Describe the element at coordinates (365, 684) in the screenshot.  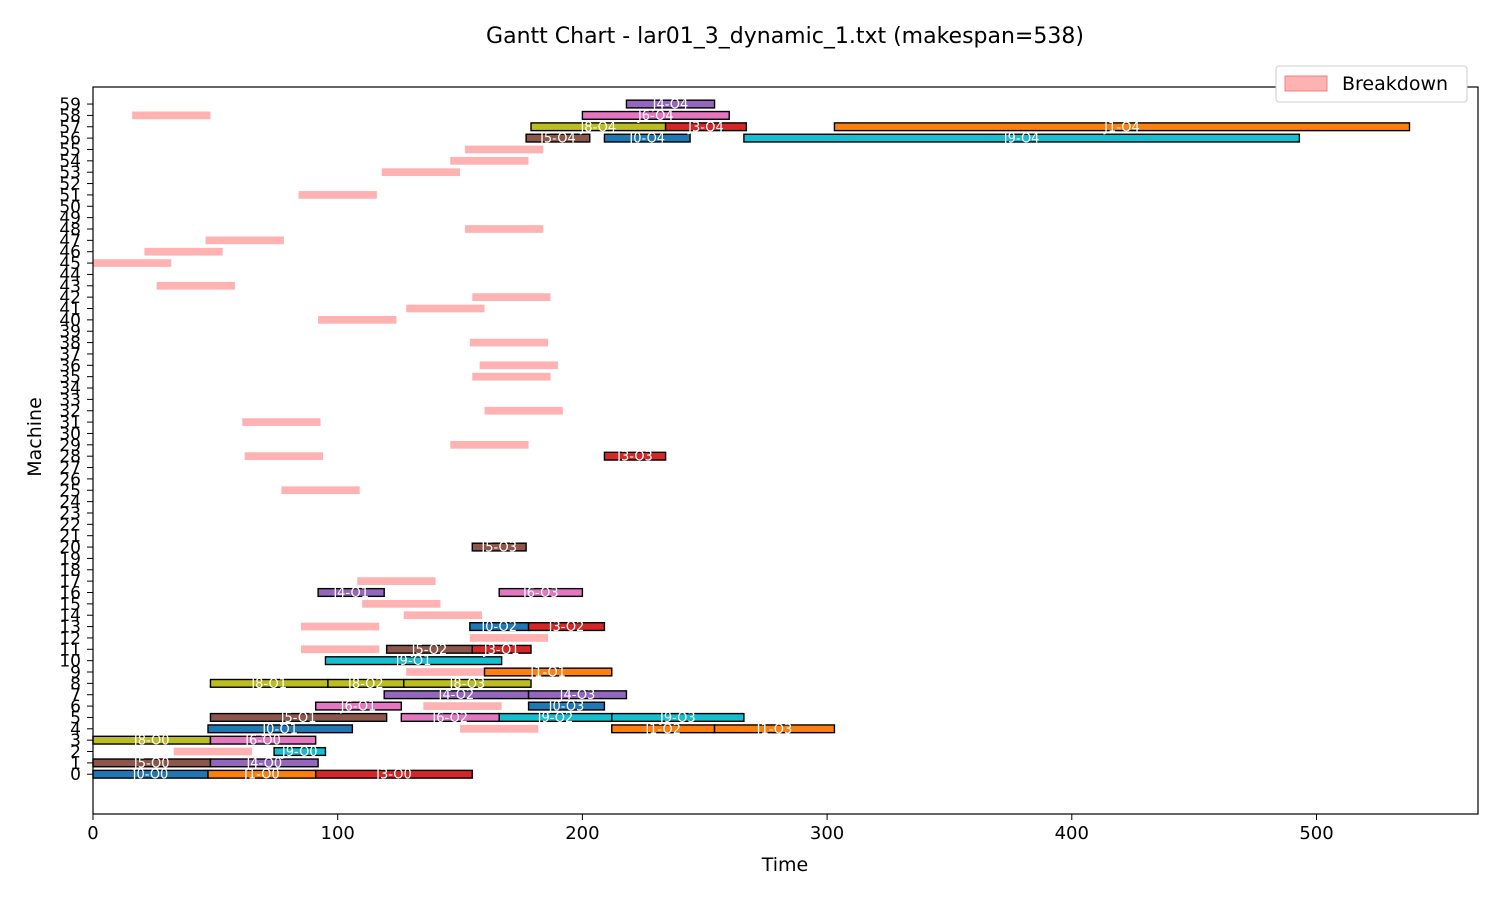
I see `operation-label: J8-O2` at that location.